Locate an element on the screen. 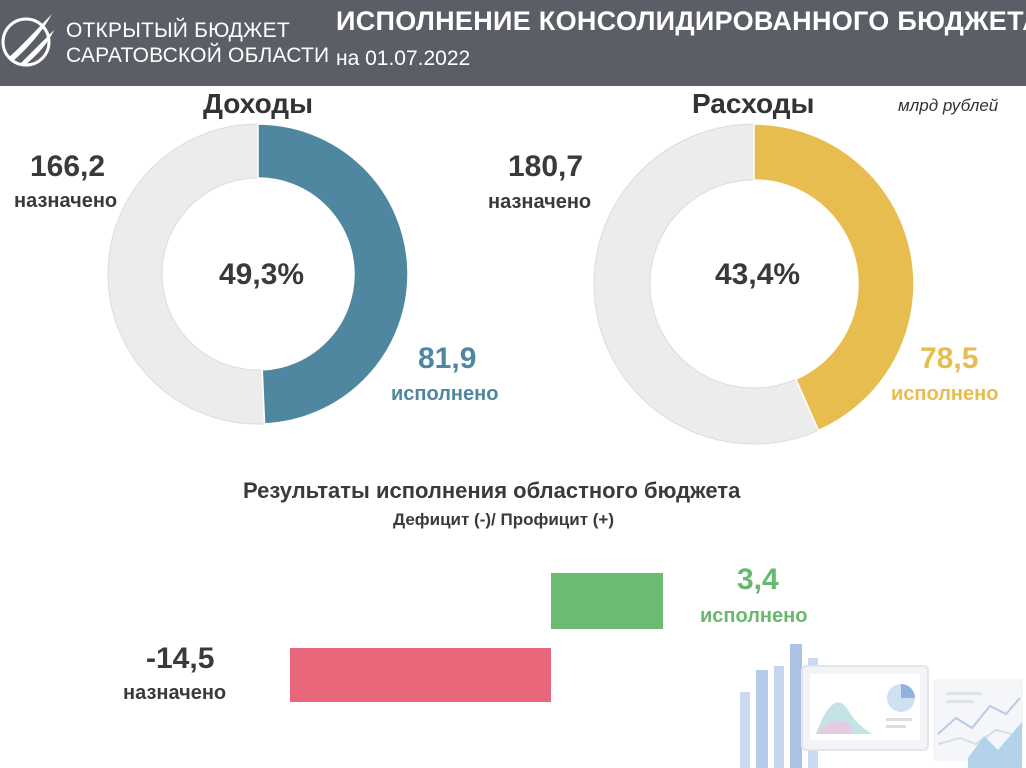 The image size is (1026, 768). income-executed-slice is located at coordinates (333, 274).